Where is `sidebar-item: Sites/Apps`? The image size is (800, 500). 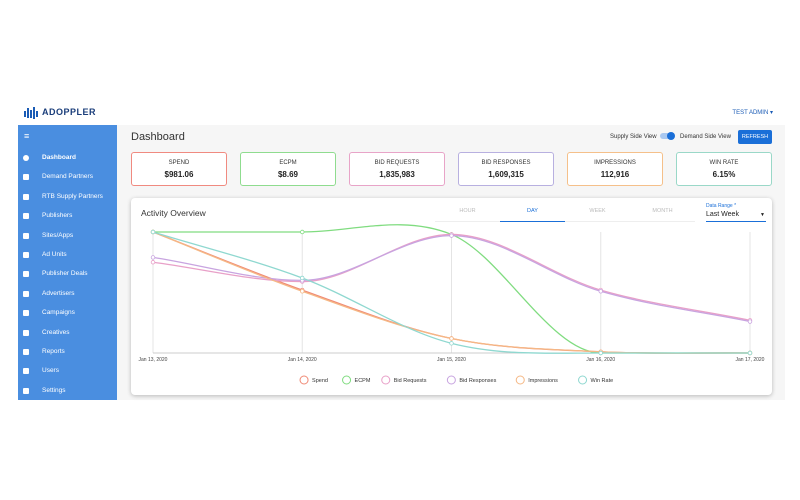
sidebar-item: Sites/Apps is located at coordinates (67, 237).